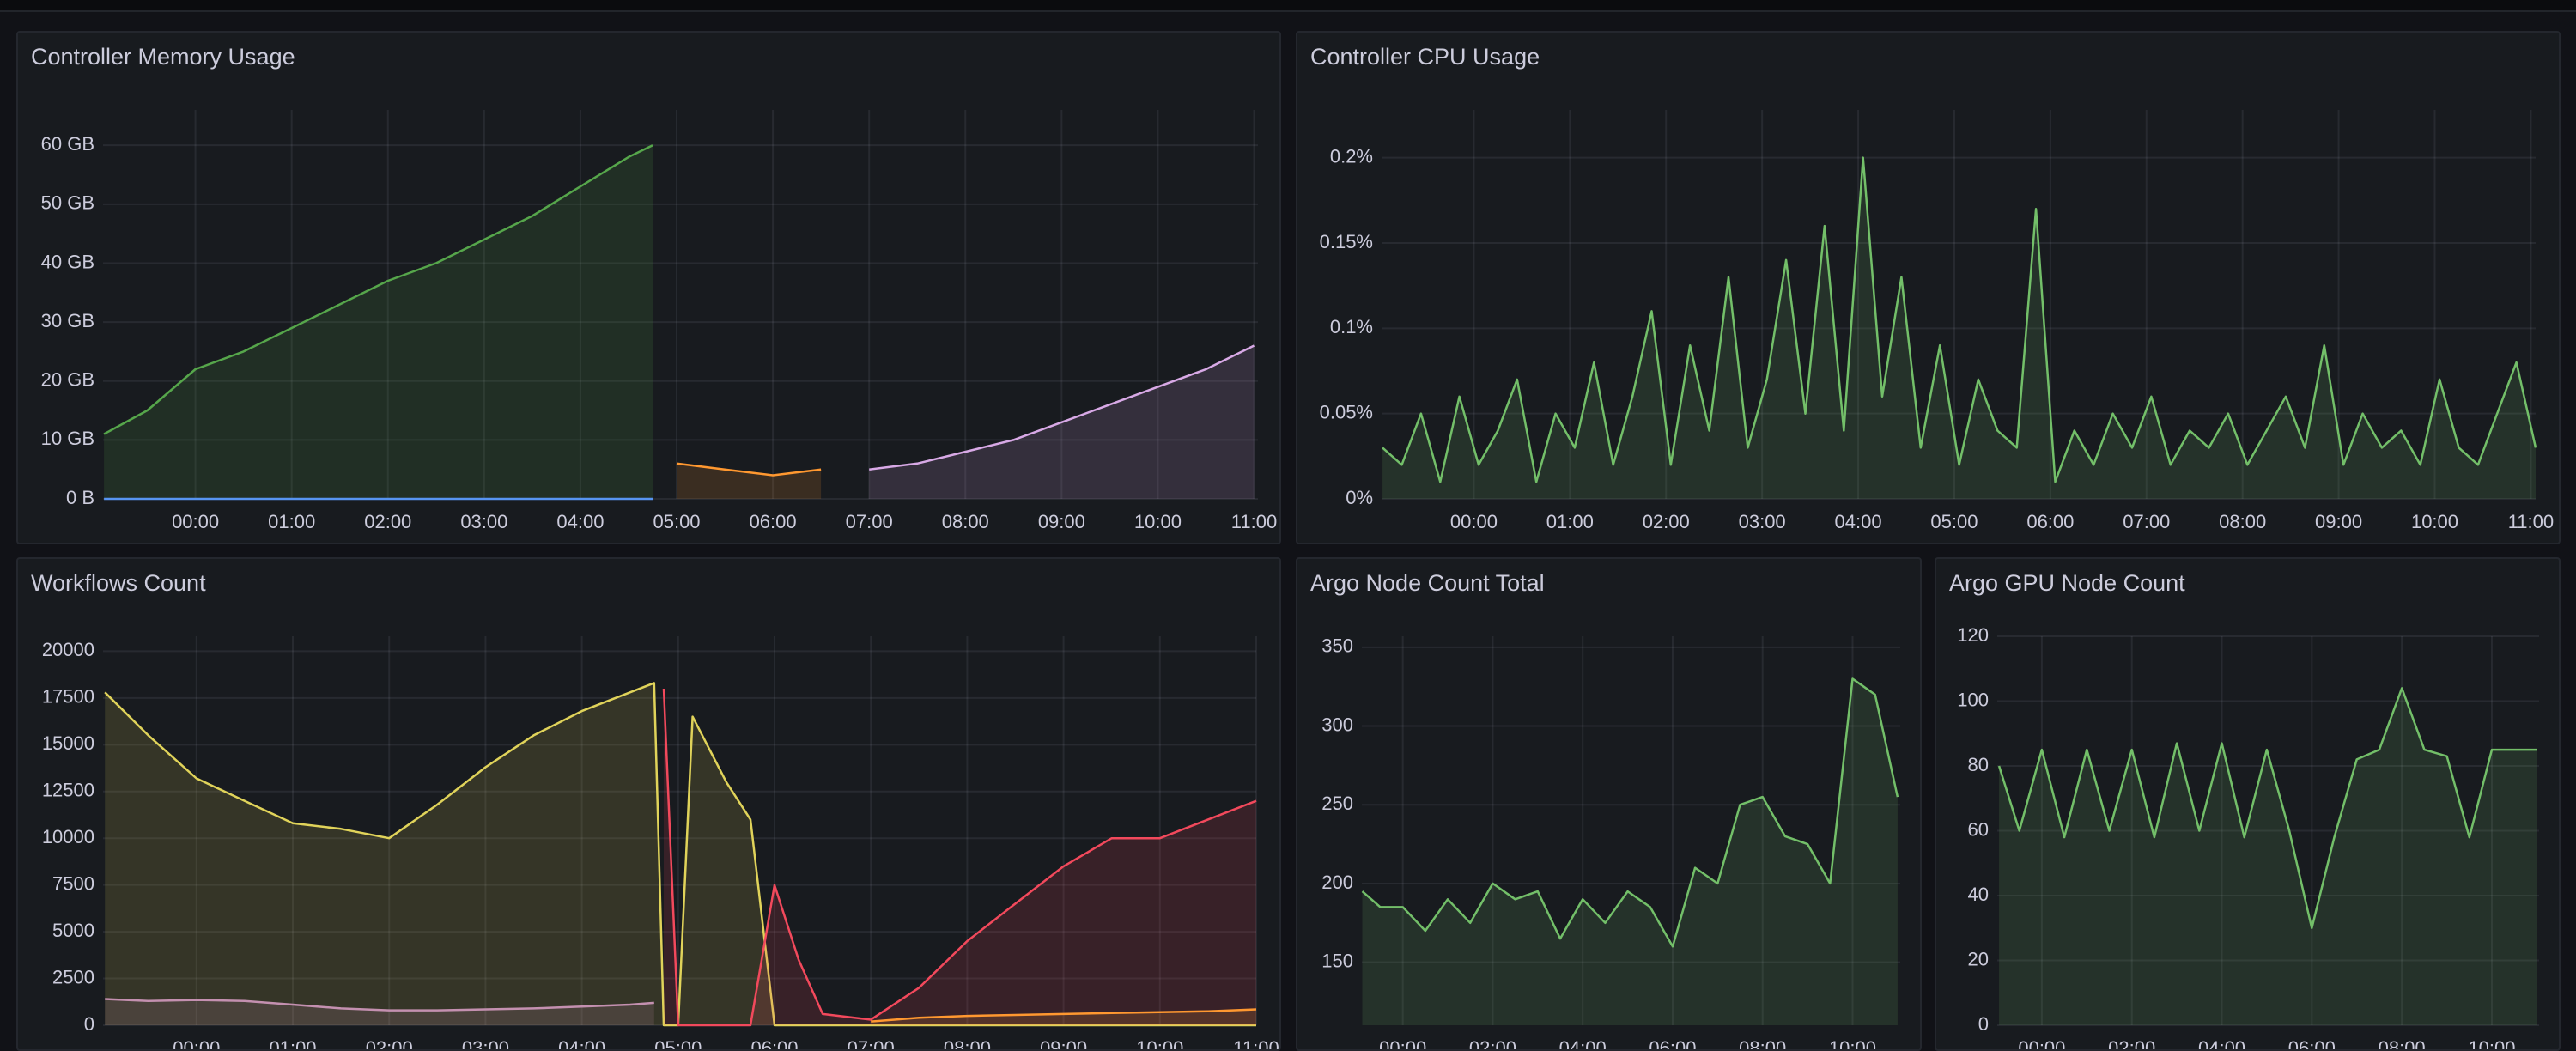 Image resolution: width=2576 pixels, height=1051 pixels. What do you see at coordinates (2067, 583) in the screenshot?
I see `panel-title: Argo GPU Node Count` at bounding box center [2067, 583].